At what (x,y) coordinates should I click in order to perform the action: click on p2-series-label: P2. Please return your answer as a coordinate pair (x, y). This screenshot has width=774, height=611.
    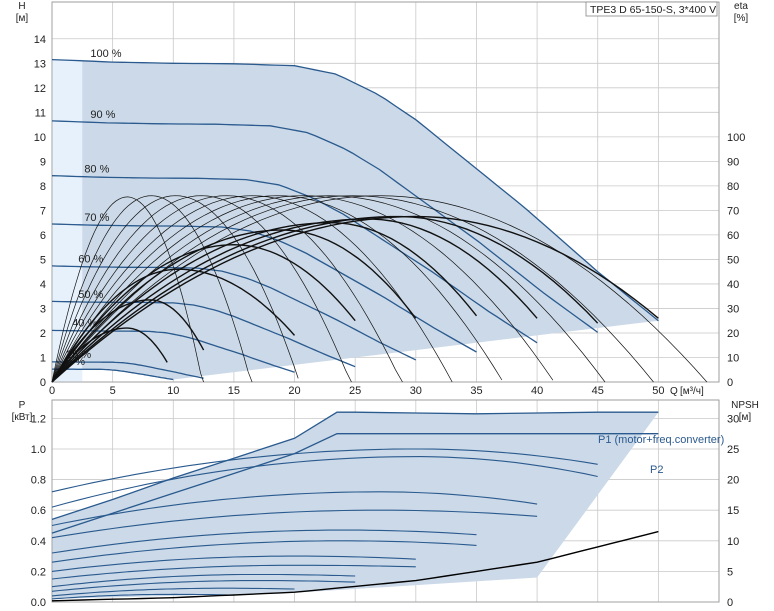
    Looking at the image, I should click on (656, 470).